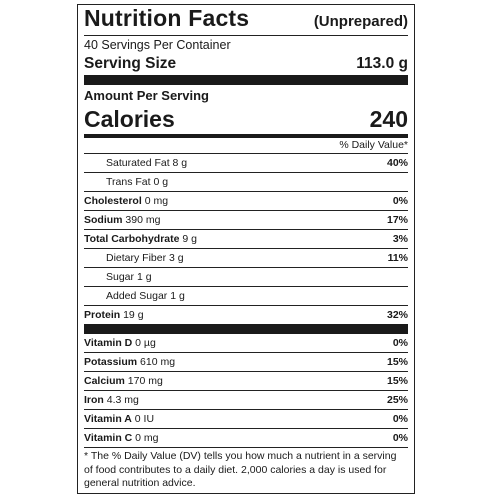 This screenshot has width=500, height=500. What do you see at coordinates (246, 314) in the screenshot?
I see `nutrient-row: Protein 19 g 32%` at bounding box center [246, 314].